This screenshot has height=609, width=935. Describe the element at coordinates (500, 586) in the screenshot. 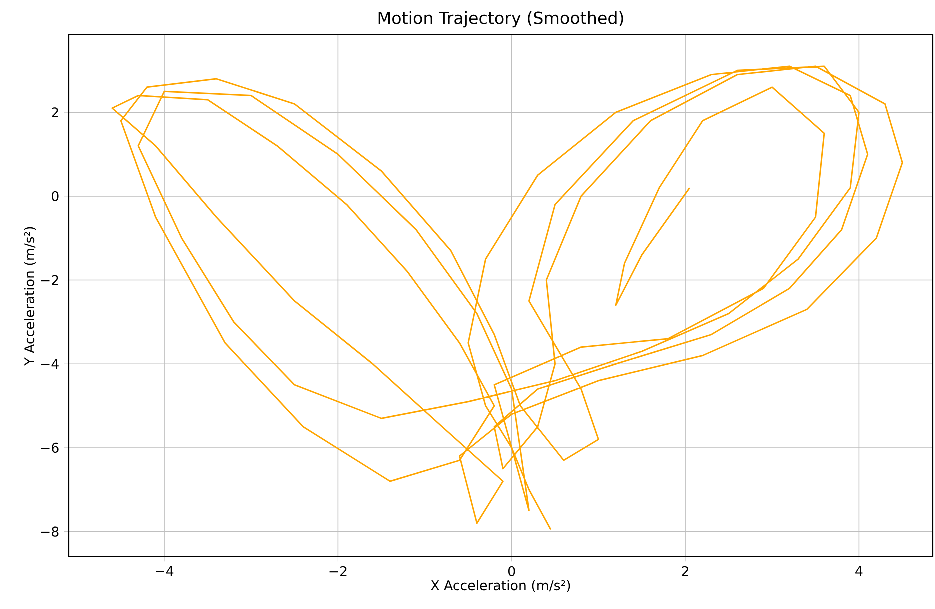

I see `x-axis-title: X Acceleration (m/s²)` at that location.